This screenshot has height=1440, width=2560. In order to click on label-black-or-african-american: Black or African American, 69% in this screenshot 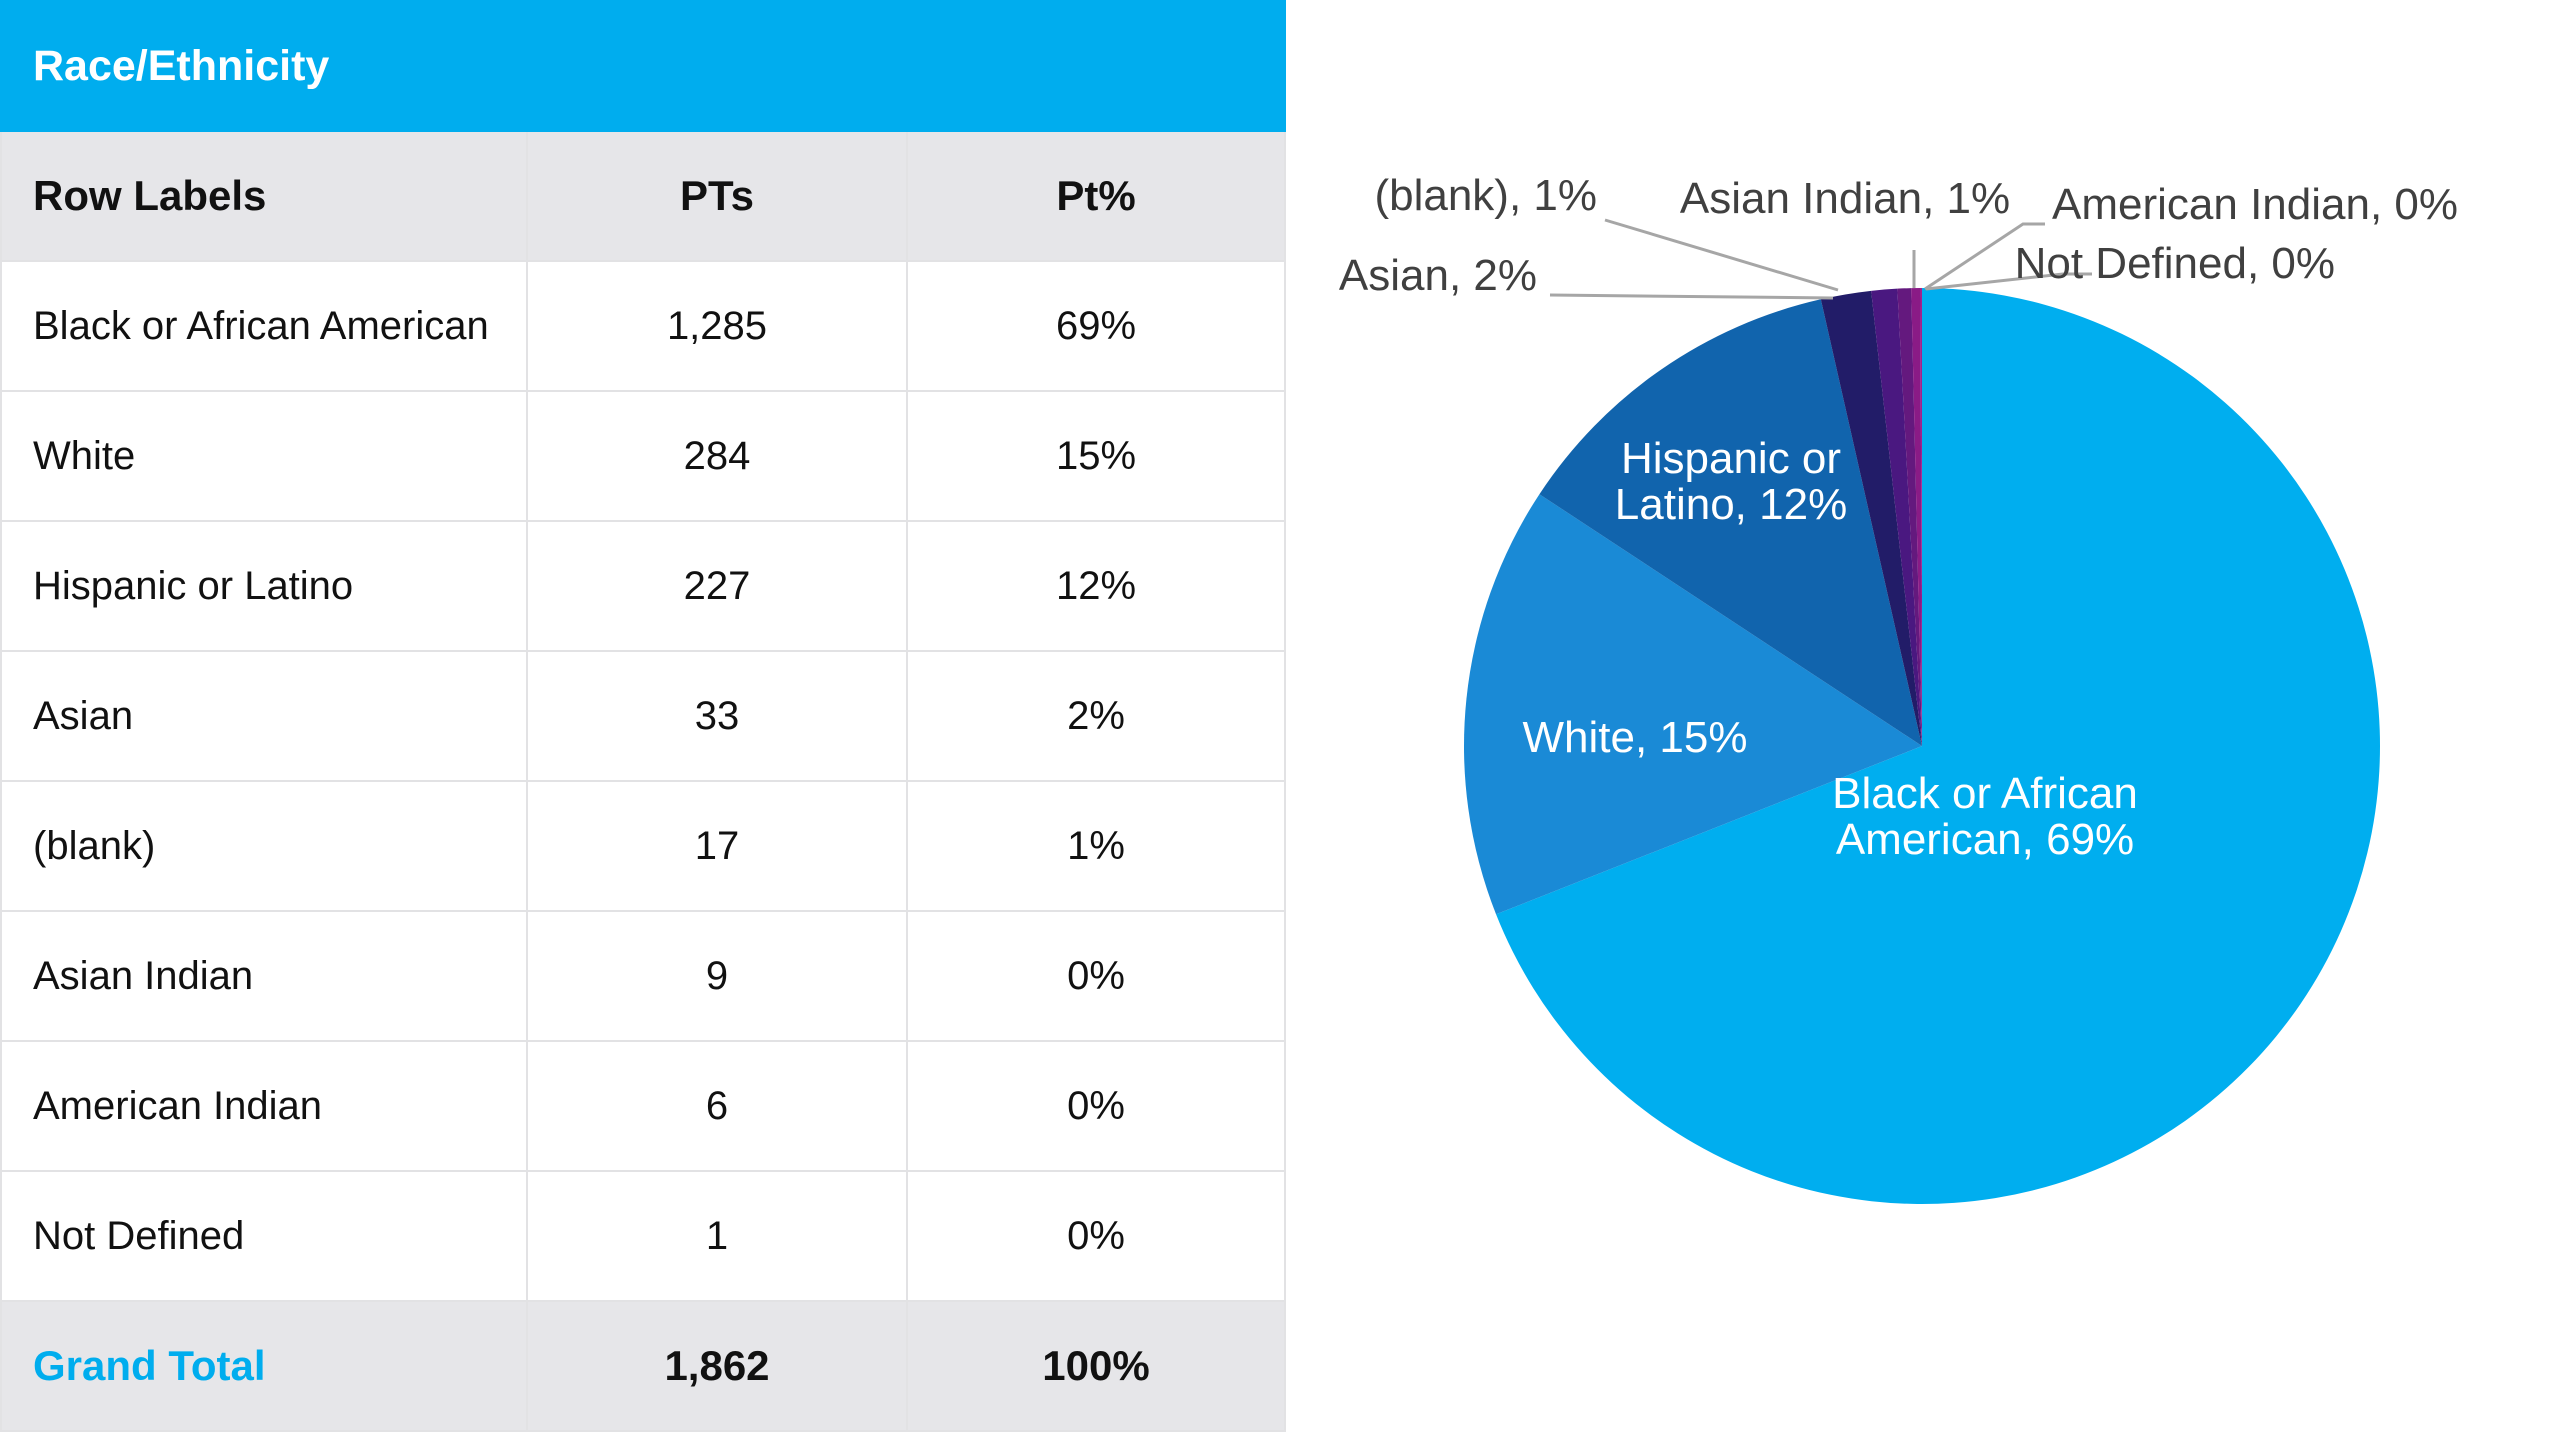, I will do `click(1985, 816)`.